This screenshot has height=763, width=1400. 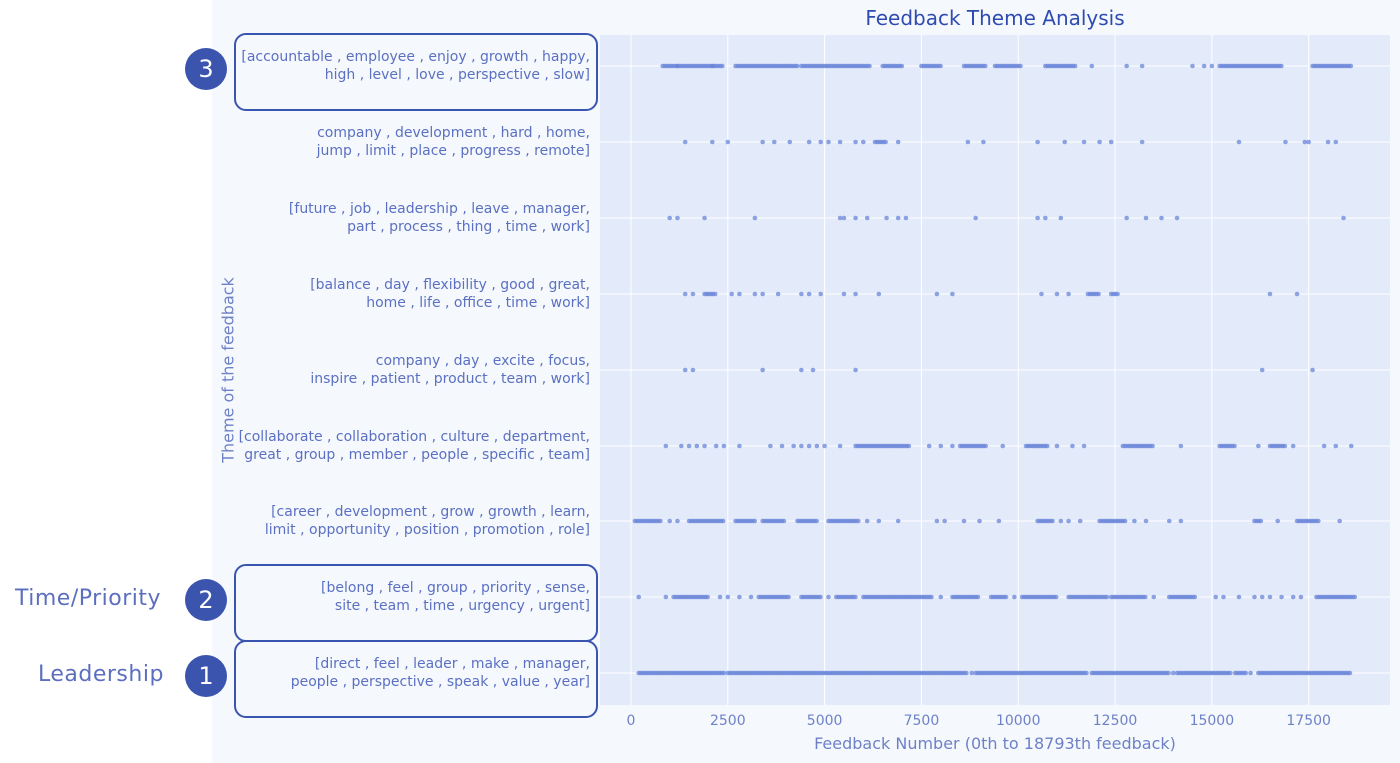 What do you see at coordinates (995, 18) in the screenshot?
I see `chart-title: Feedback Theme Analysis` at bounding box center [995, 18].